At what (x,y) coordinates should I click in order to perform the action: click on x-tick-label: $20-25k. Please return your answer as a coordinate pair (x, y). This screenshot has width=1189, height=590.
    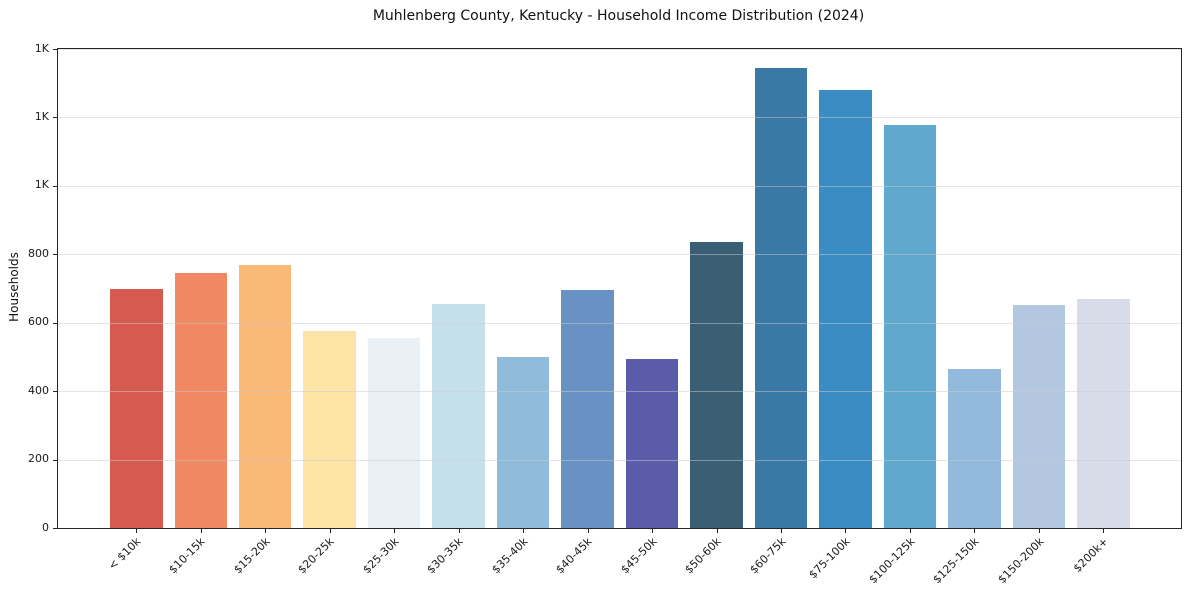
    Looking at the image, I should click on (316, 556).